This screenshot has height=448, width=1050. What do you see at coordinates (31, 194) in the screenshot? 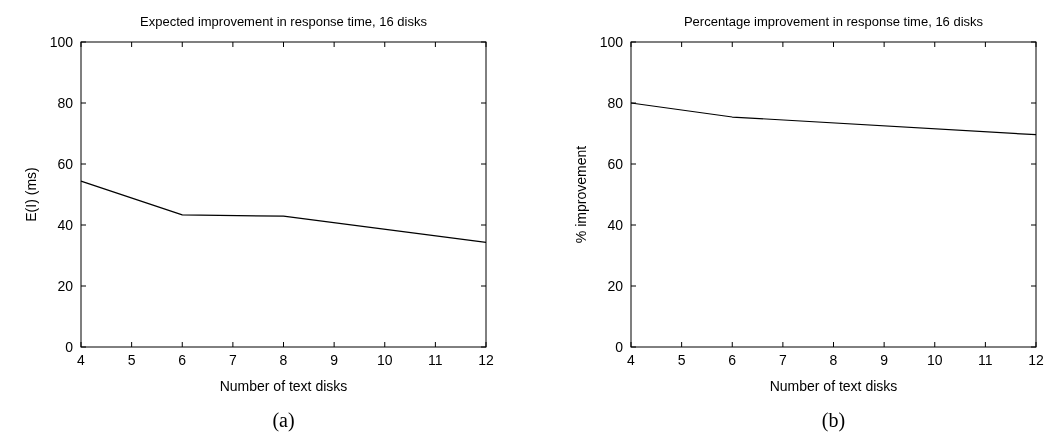
I see `y-axis-title: E(I) (ms)` at bounding box center [31, 194].